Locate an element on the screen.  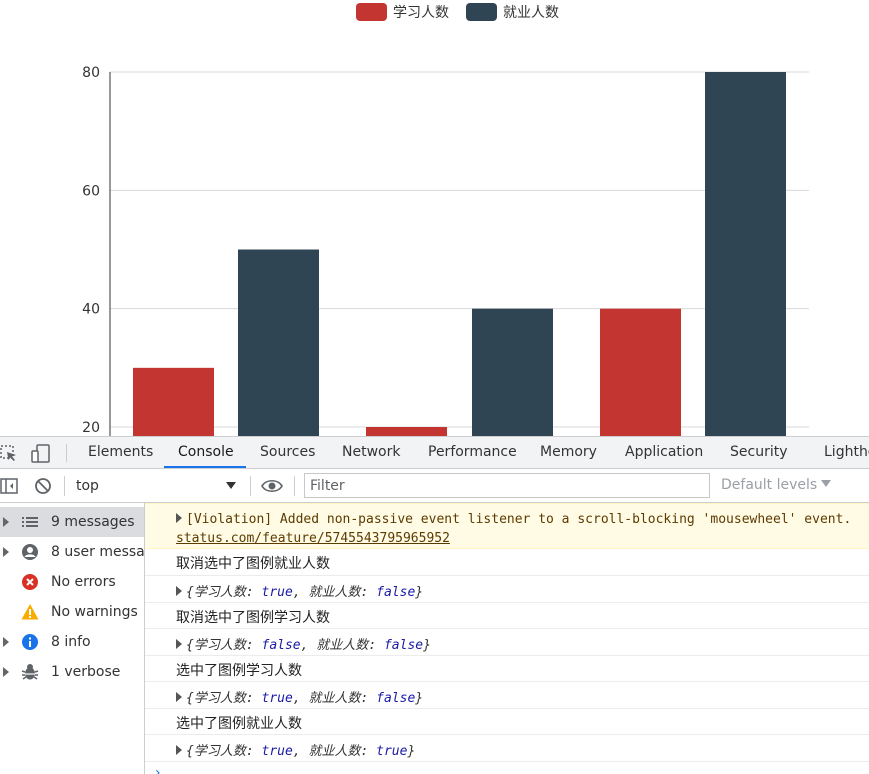
device-toolbar-icon is located at coordinates (41, 454).